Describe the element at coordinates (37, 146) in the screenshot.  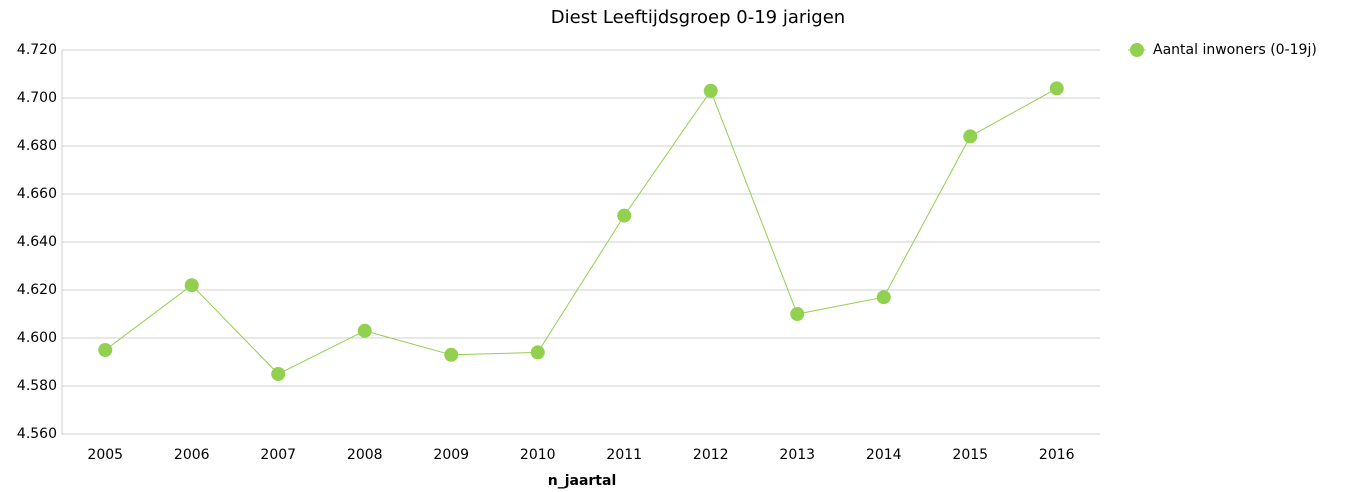
I see `y-tick-label: 4.680` at that location.